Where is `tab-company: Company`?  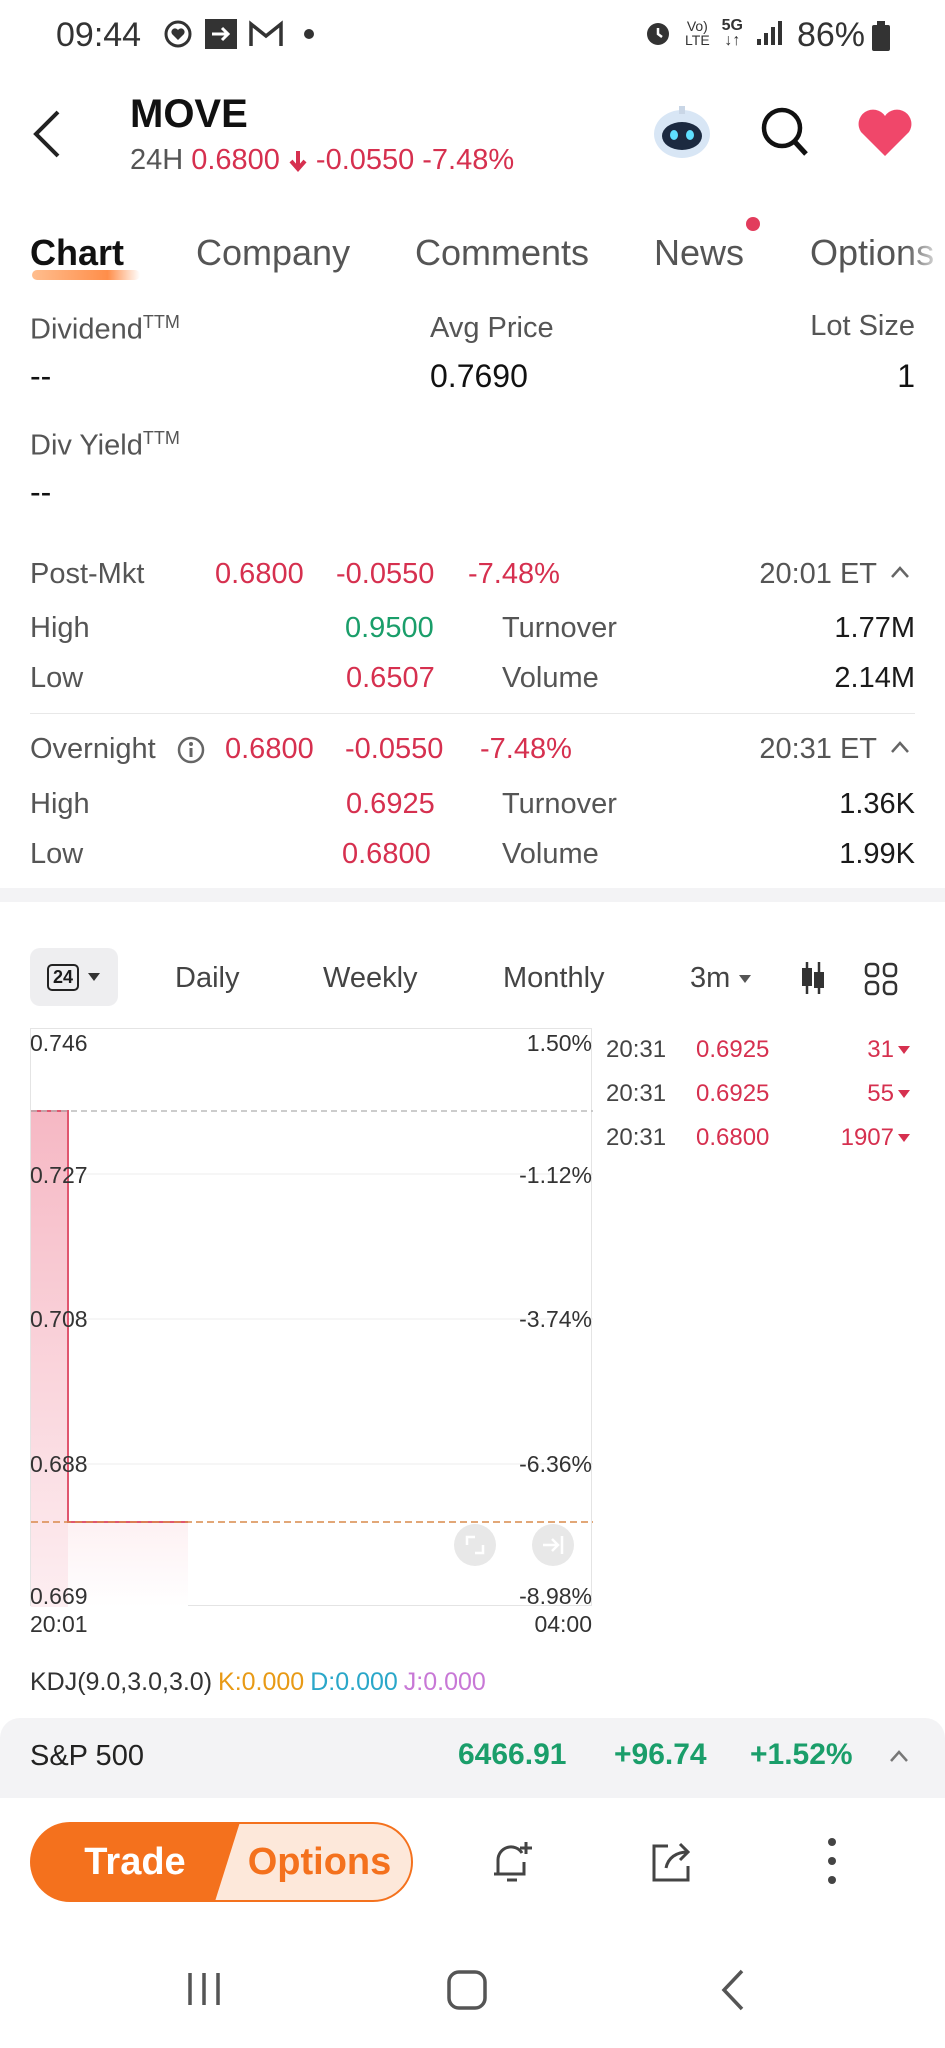
tab-company: Company is located at coordinates (273, 252).